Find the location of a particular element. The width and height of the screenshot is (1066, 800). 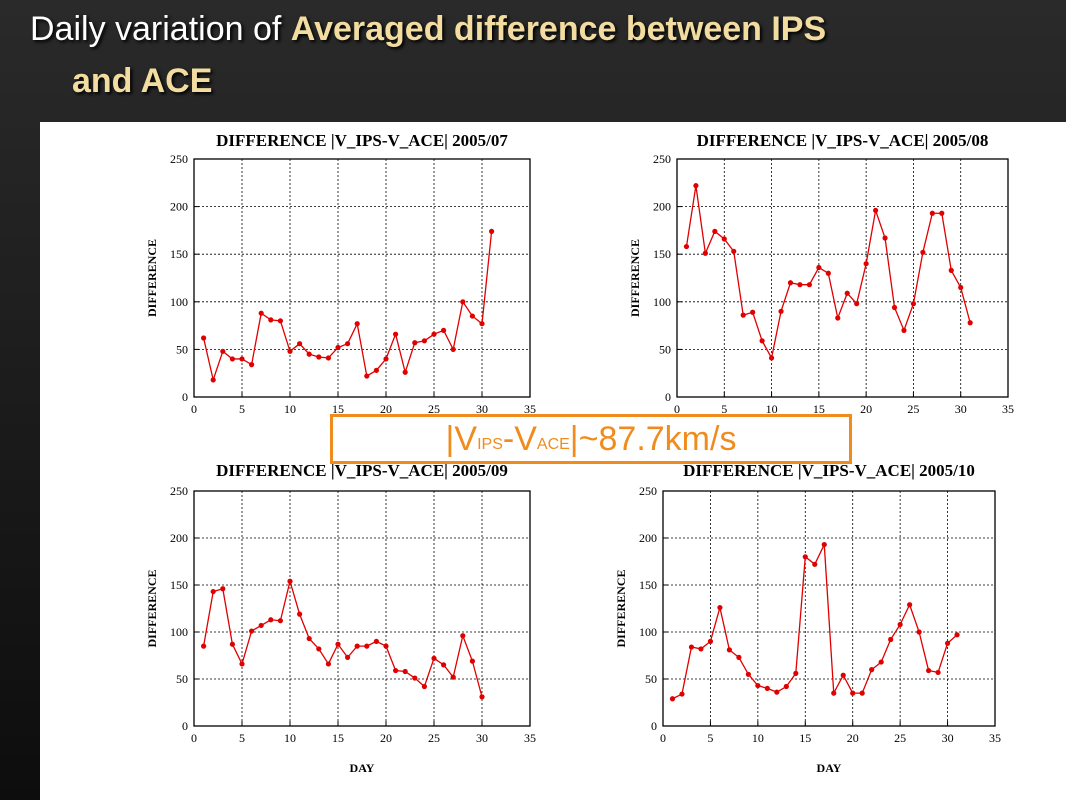

chart-4-xtick-label: 25 is located at coordinates (900, 738).